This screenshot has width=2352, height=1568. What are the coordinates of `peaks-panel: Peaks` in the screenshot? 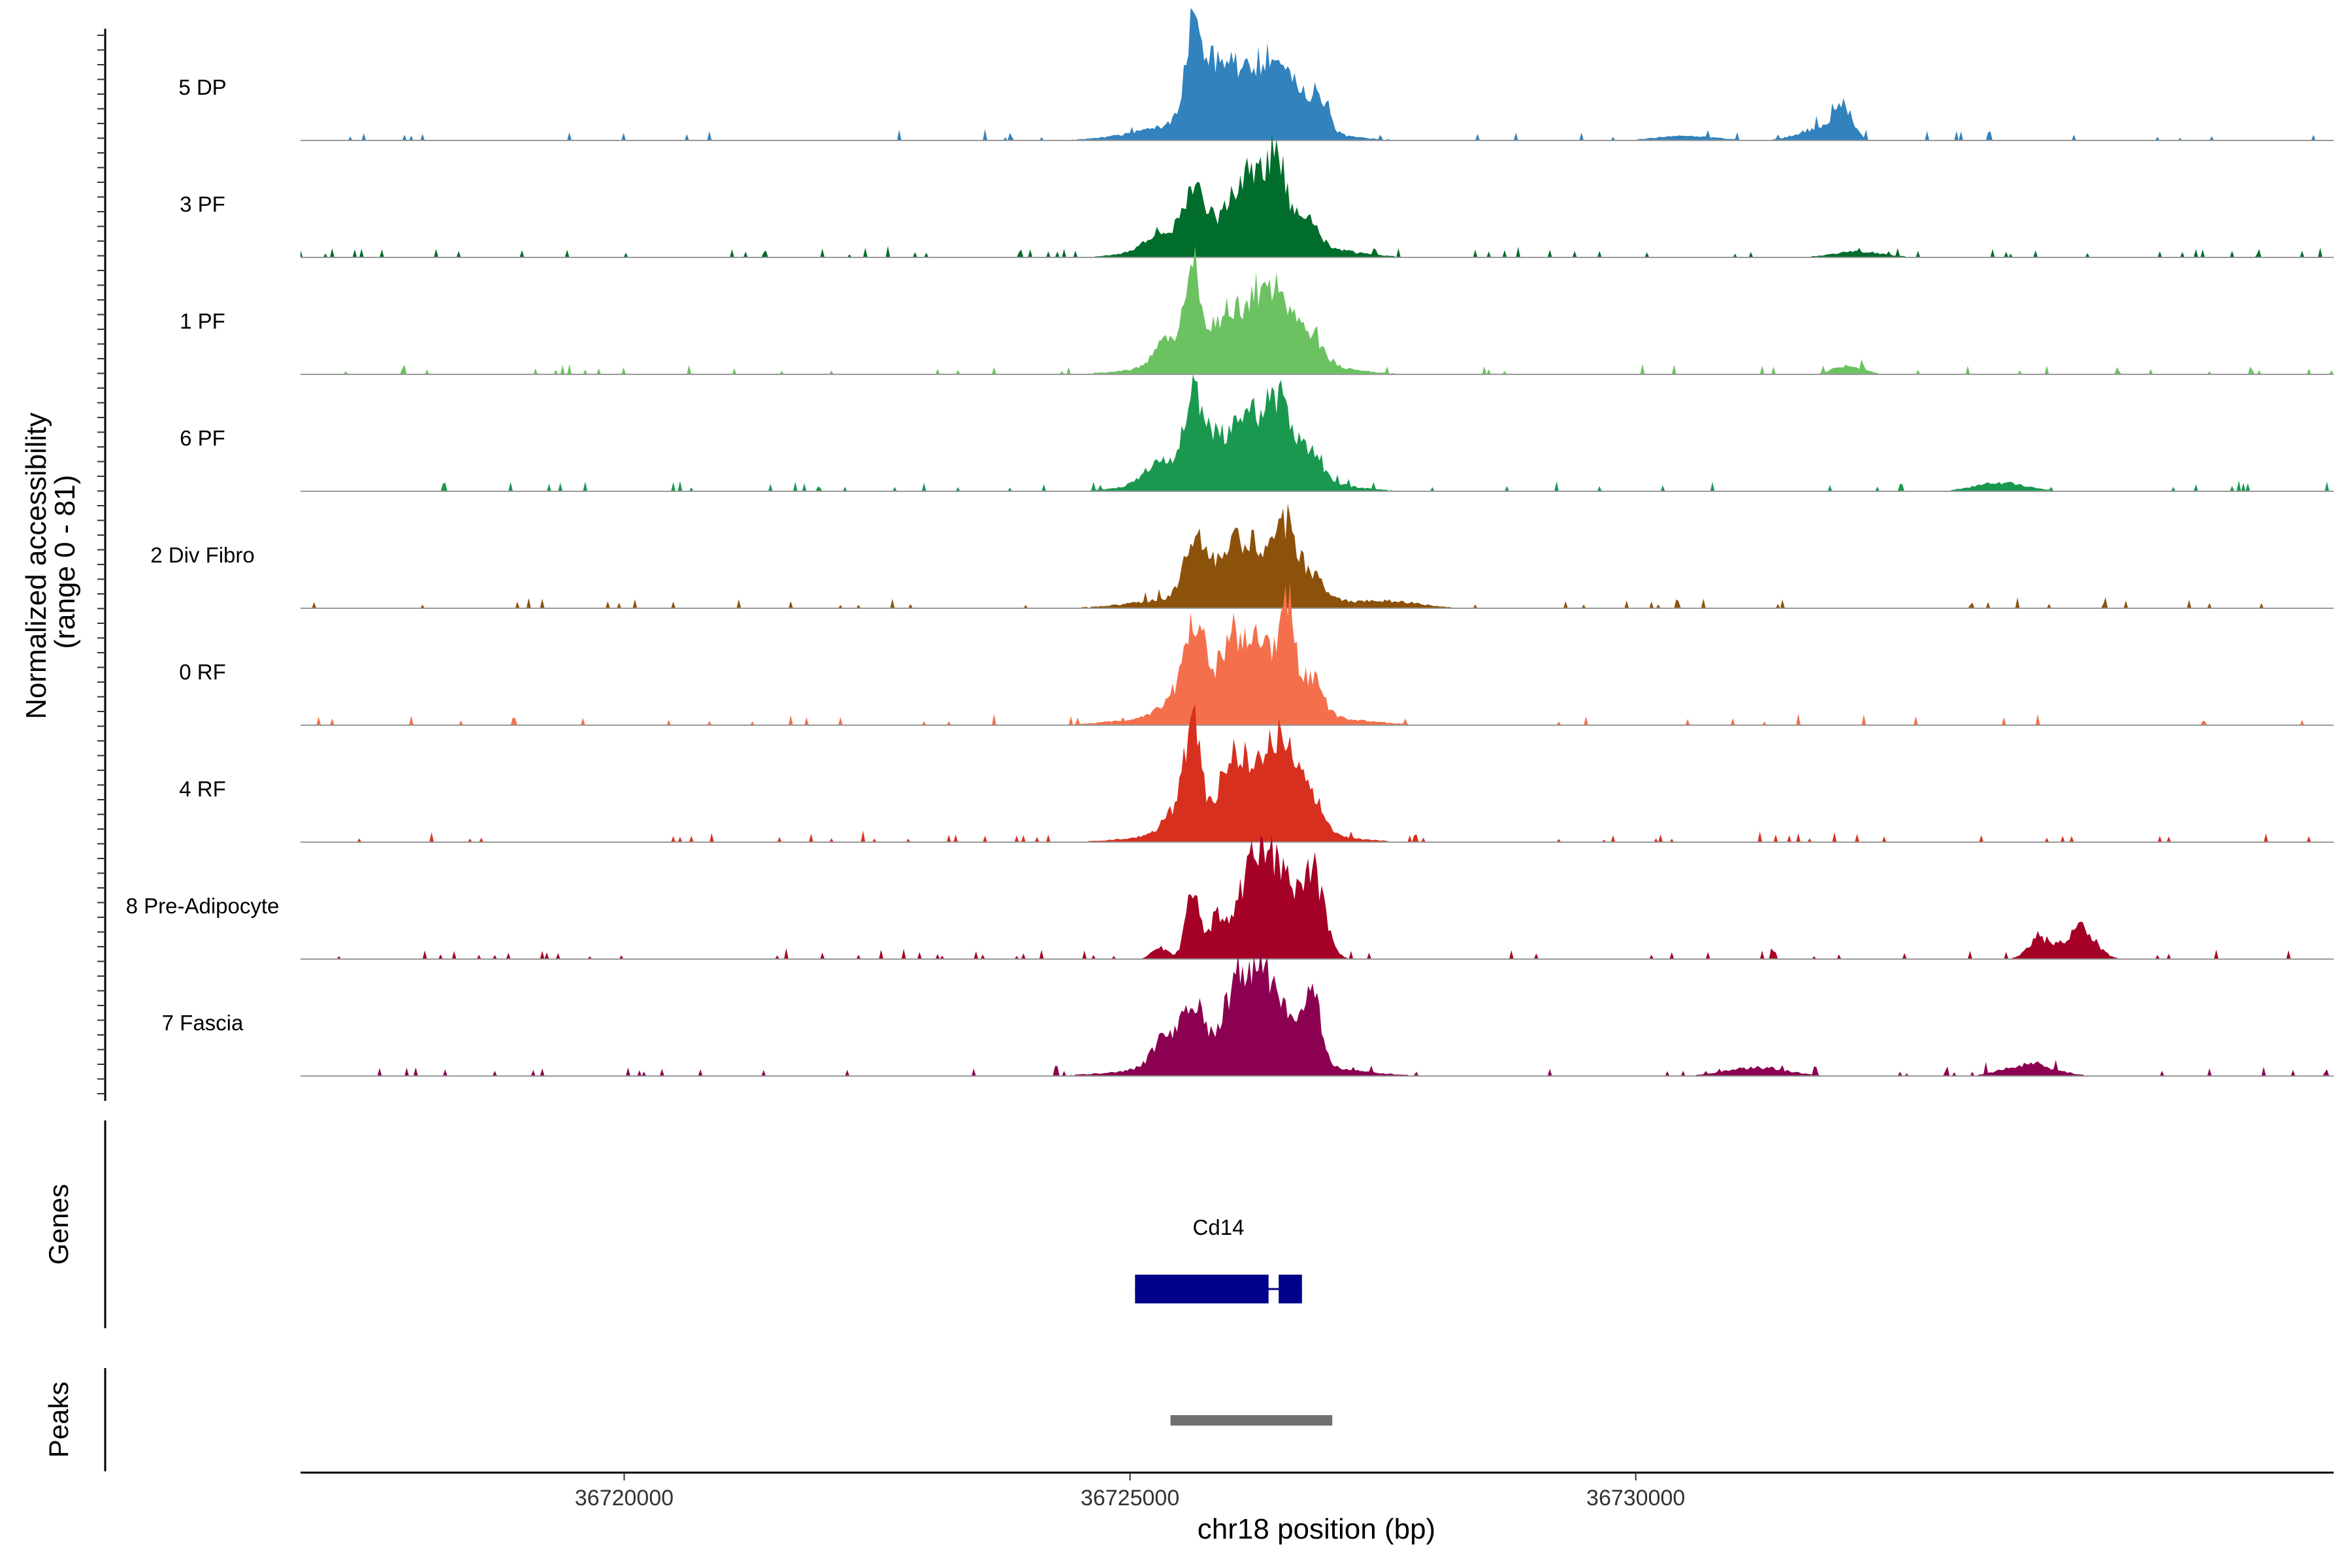 It's located at (74, 1419).